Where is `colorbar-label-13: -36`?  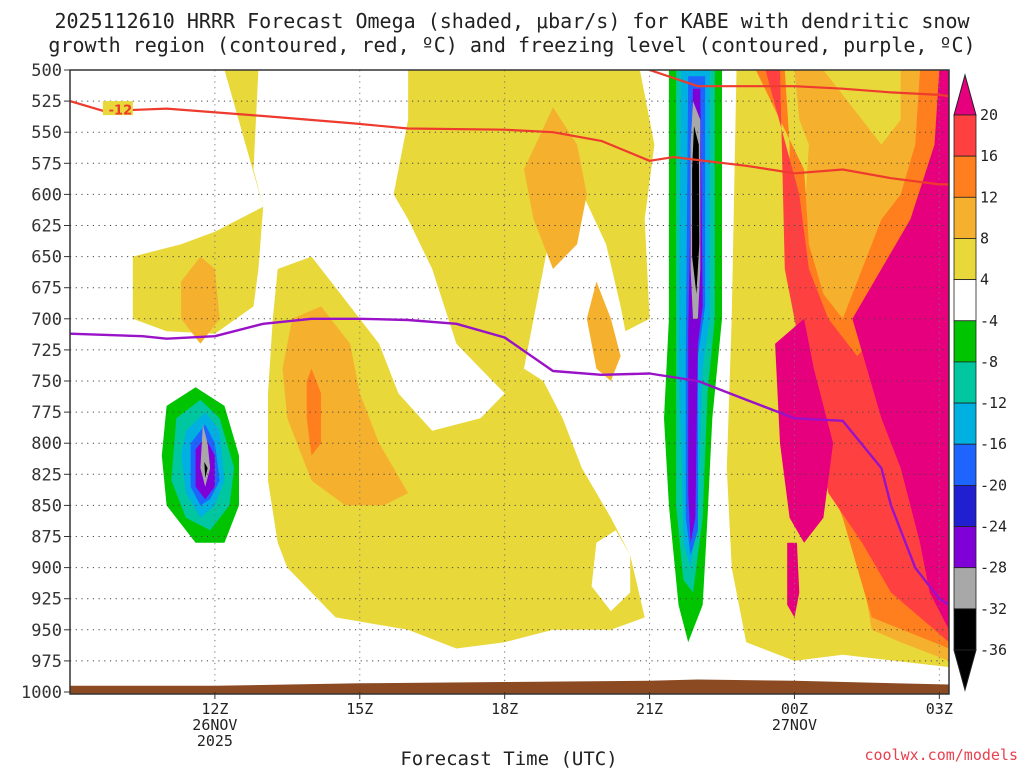
colorbar-label-13: -36 is located at coordinates (993, 650).